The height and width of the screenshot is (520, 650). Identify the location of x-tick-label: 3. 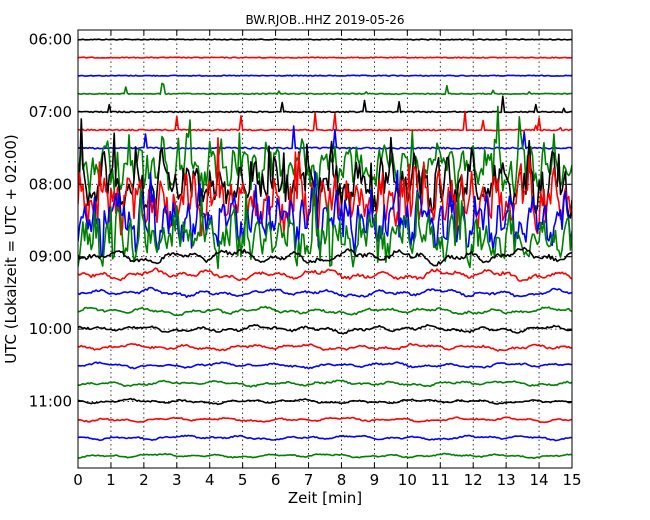
(177, 480).